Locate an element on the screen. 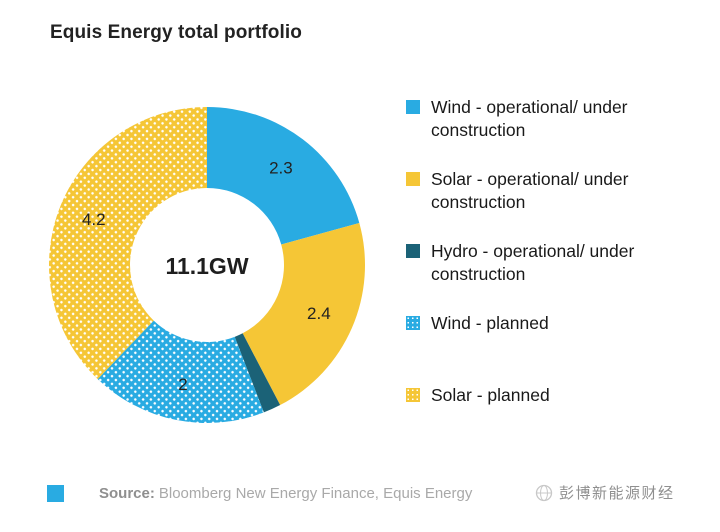  legend-label: Solar - planned is located at coordinates (490, 395).